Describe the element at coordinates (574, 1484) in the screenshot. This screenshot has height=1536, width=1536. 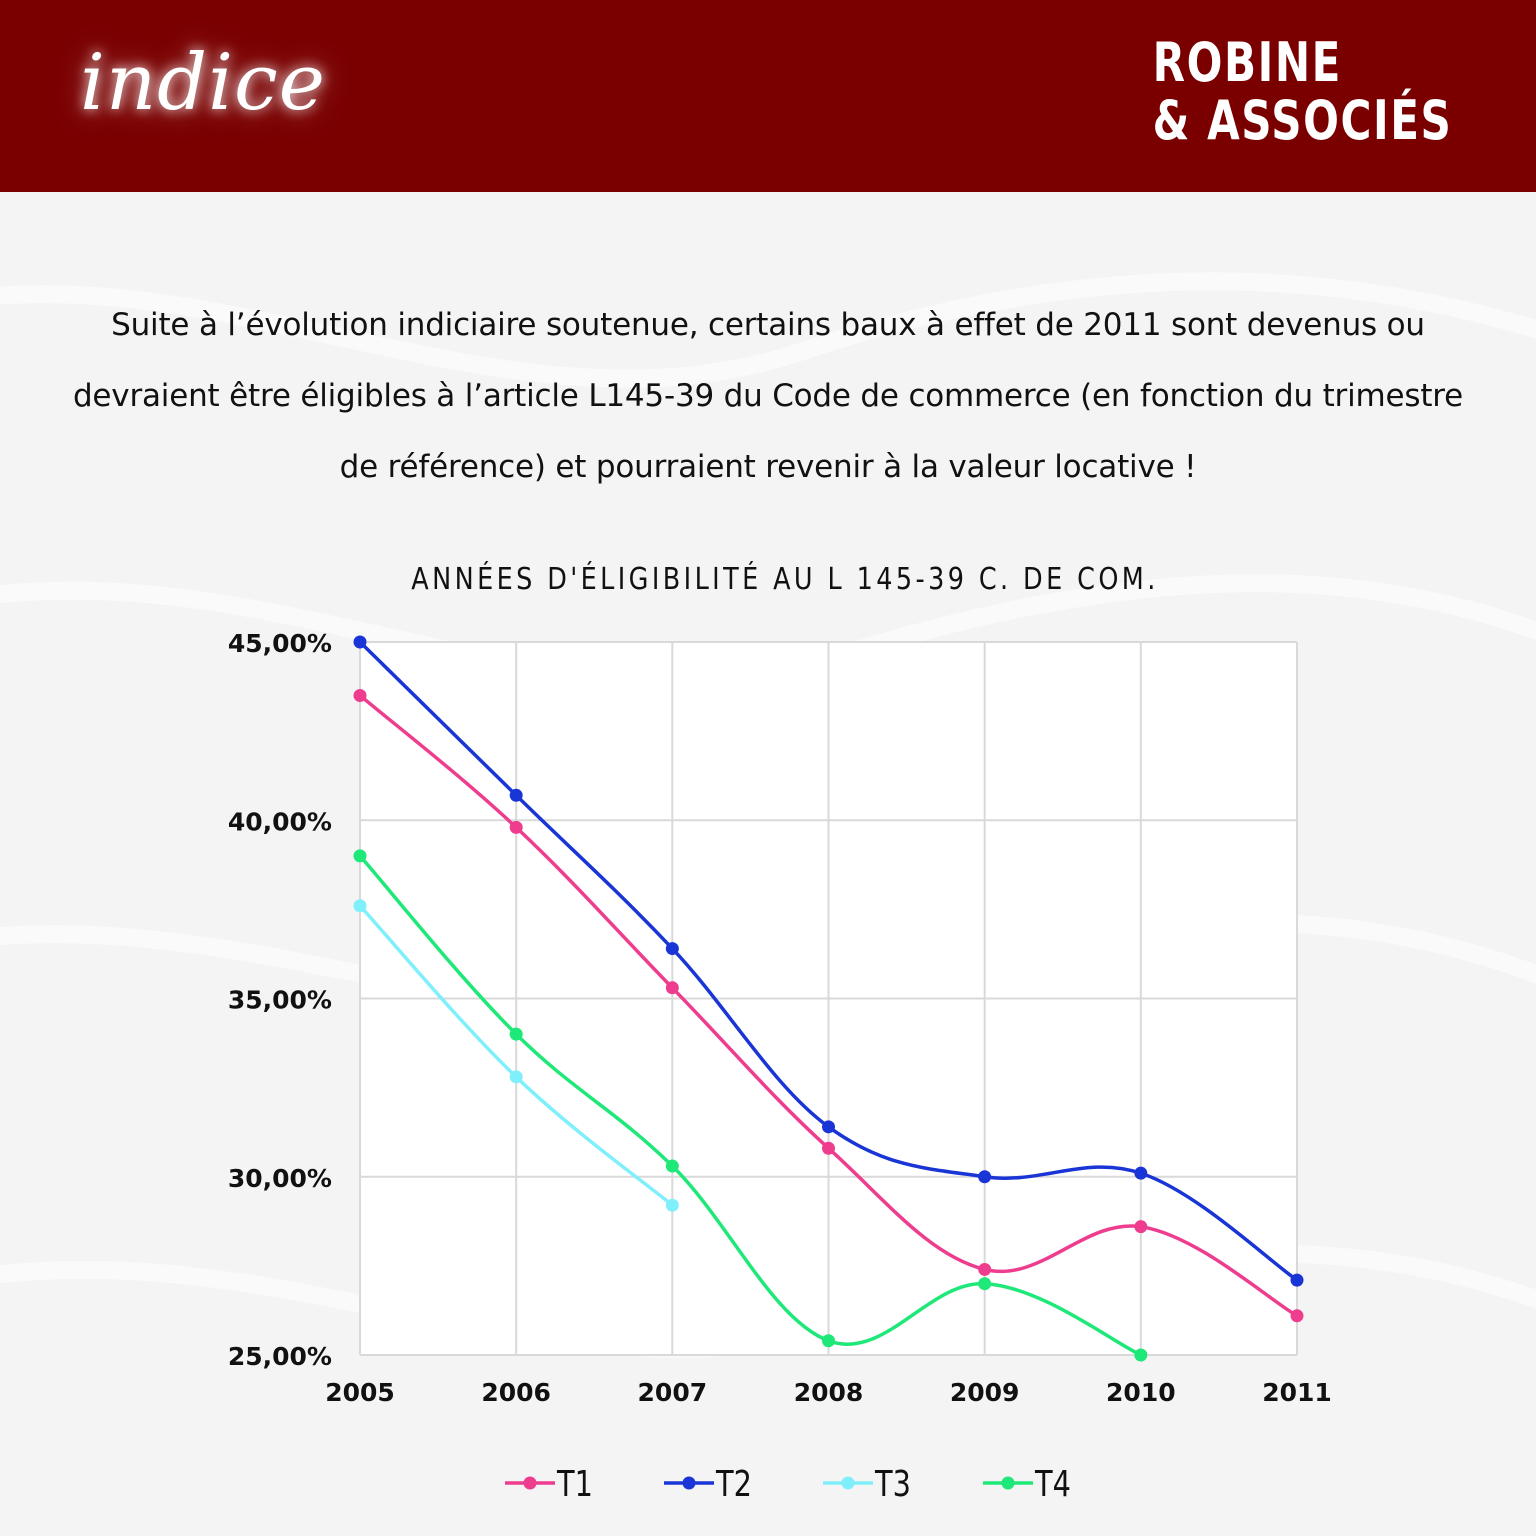
I see `legend-label: T1` at that location.